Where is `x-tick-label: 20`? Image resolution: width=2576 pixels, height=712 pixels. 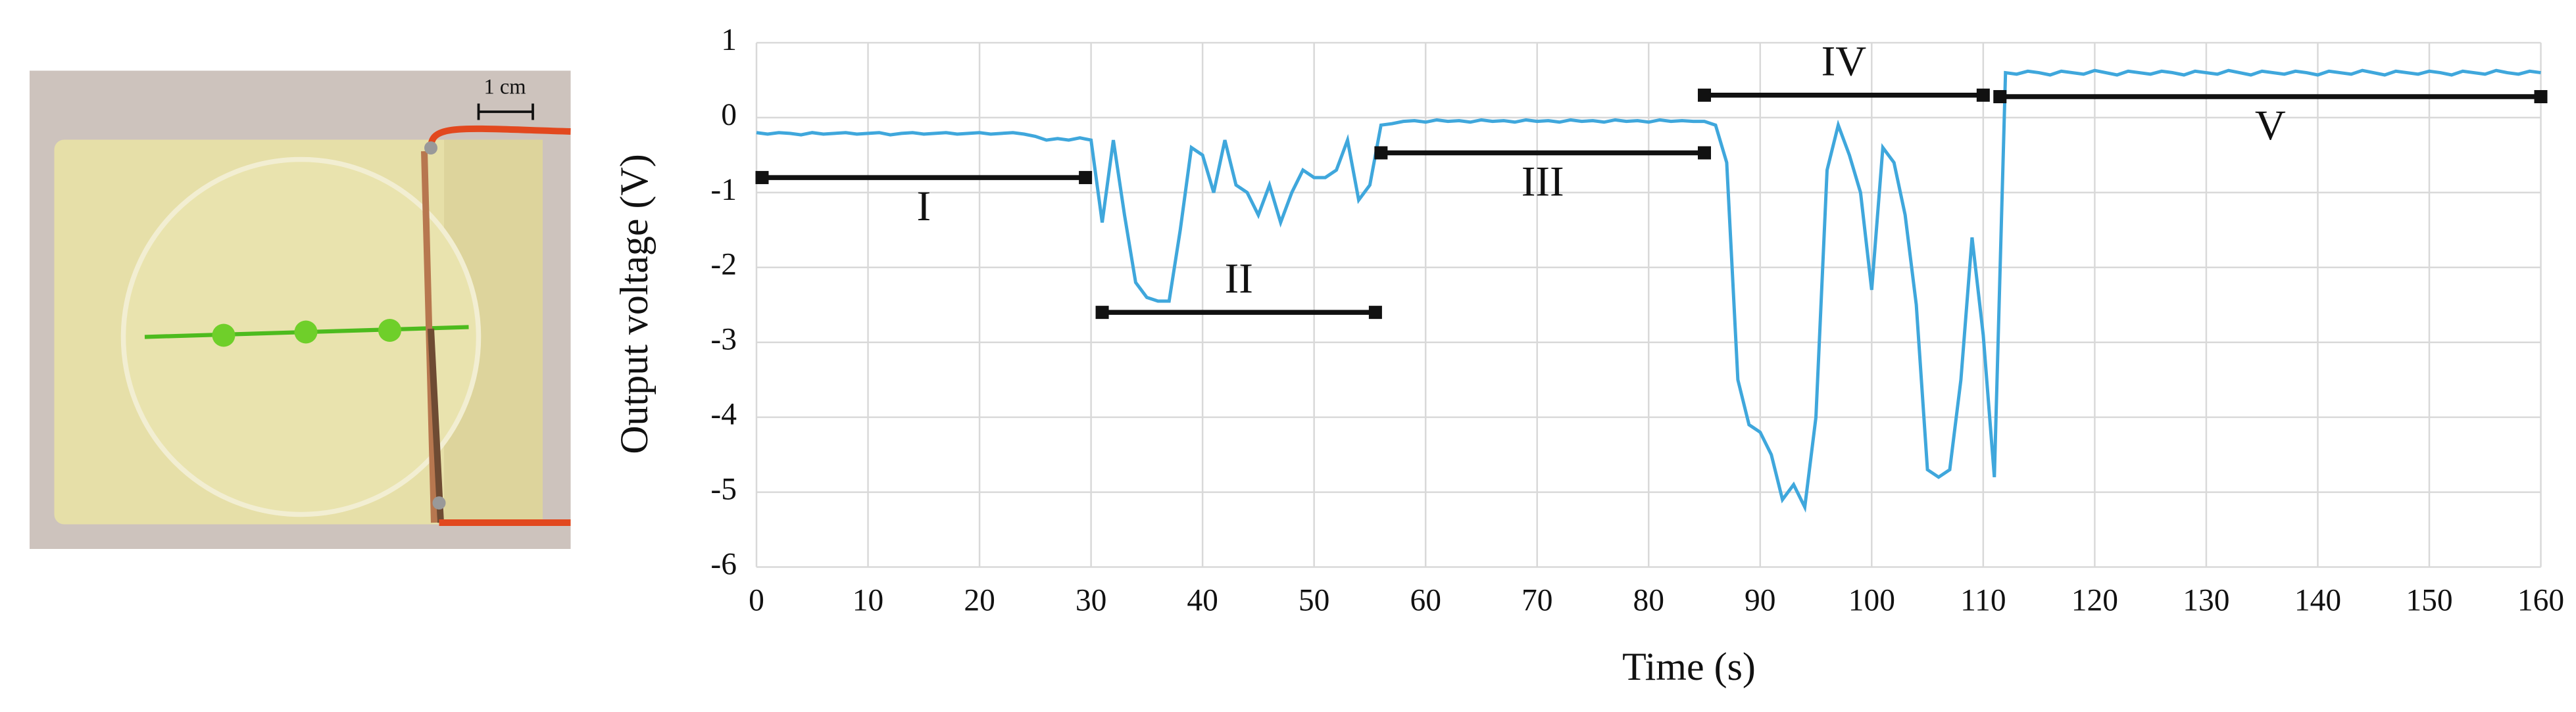
x-tick-label: 20 is located at coordinates (979, 600).